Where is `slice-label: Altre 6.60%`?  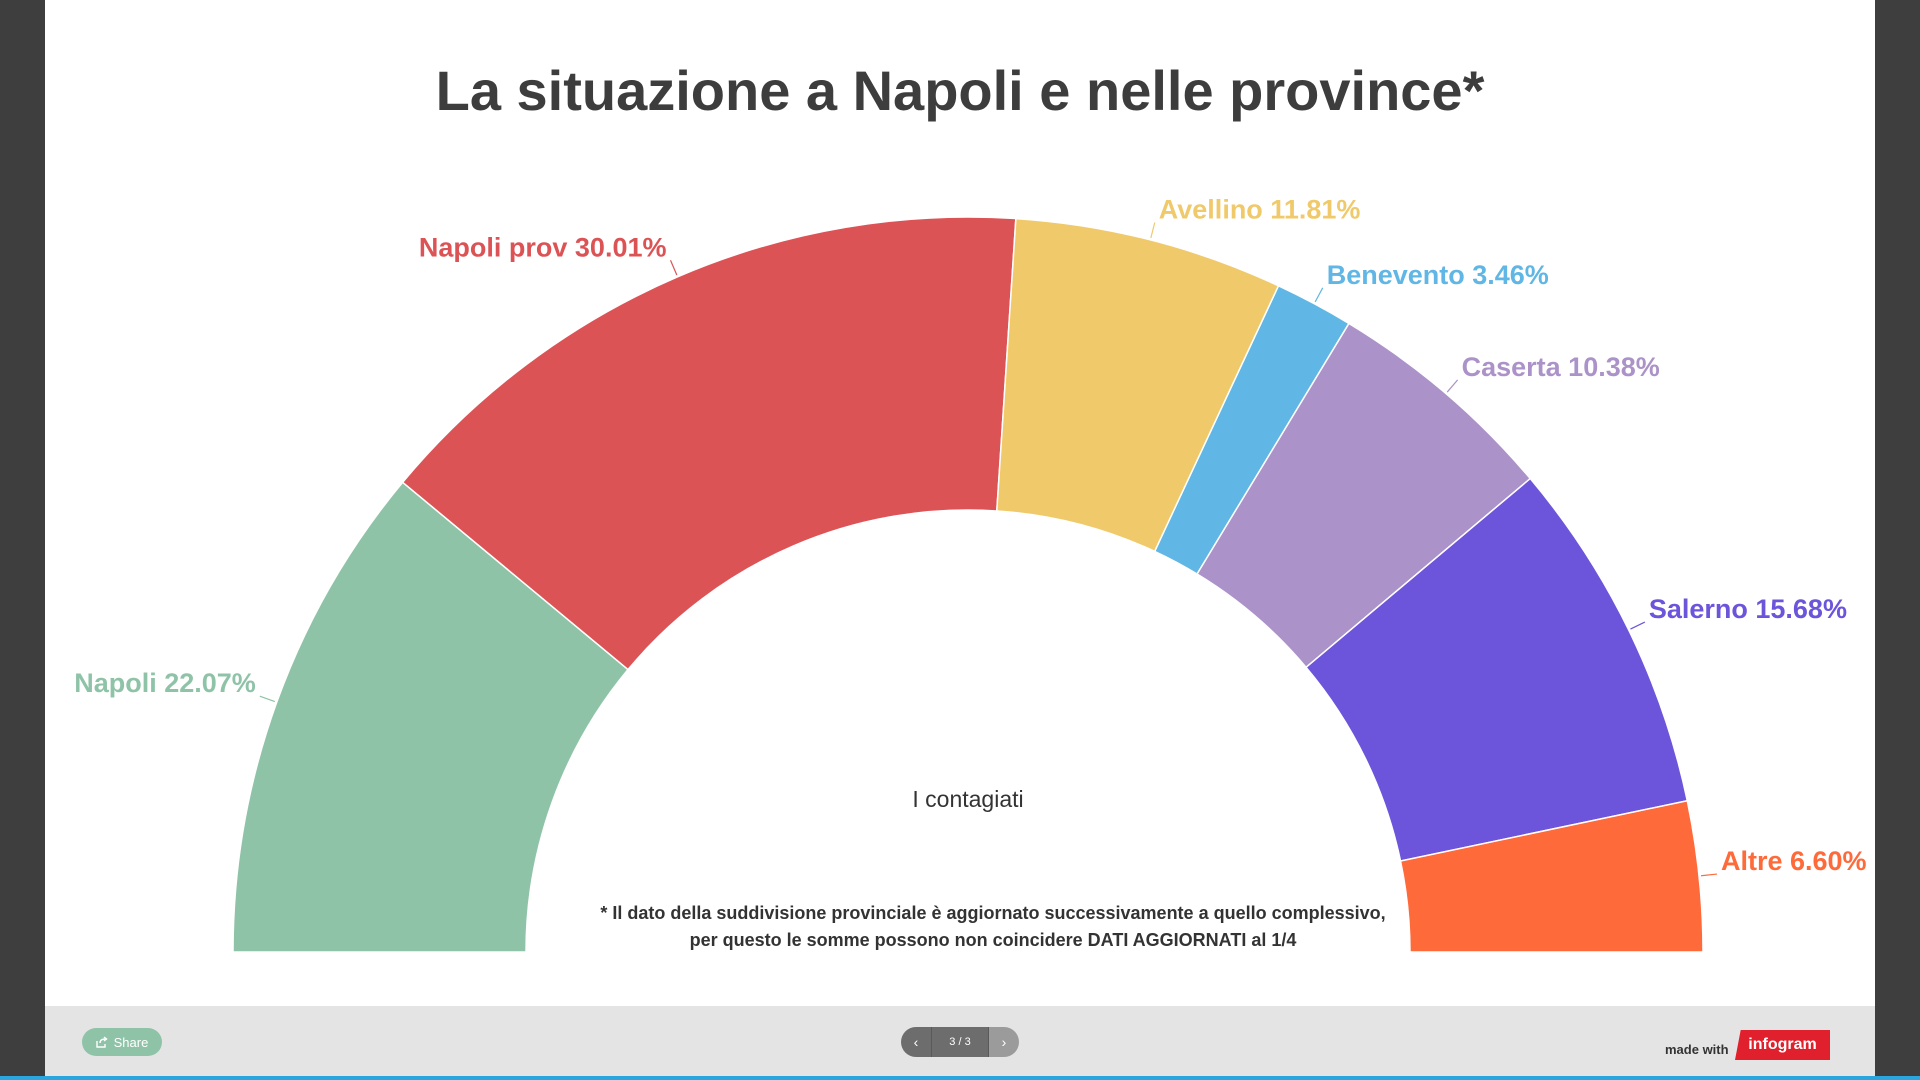
slice-label: Altre 6.60% is located at coordinates (1794, 861).